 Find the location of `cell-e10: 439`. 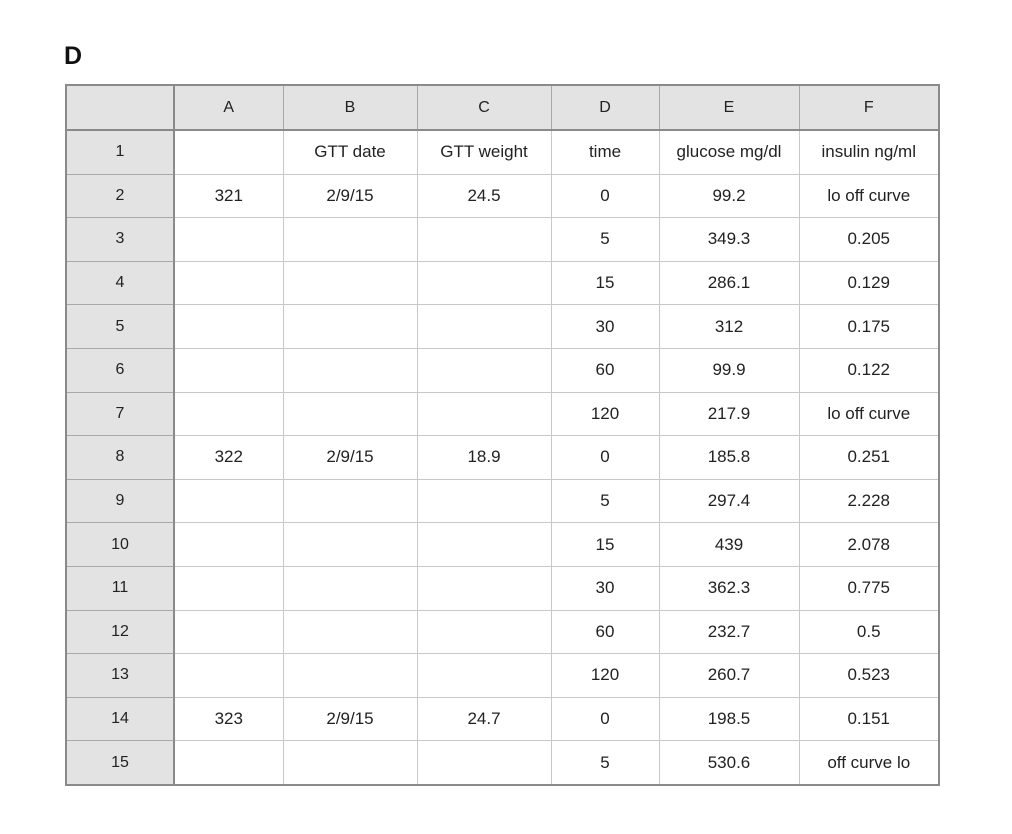

cell-e10: 439 is located at coordinates (729, 544).